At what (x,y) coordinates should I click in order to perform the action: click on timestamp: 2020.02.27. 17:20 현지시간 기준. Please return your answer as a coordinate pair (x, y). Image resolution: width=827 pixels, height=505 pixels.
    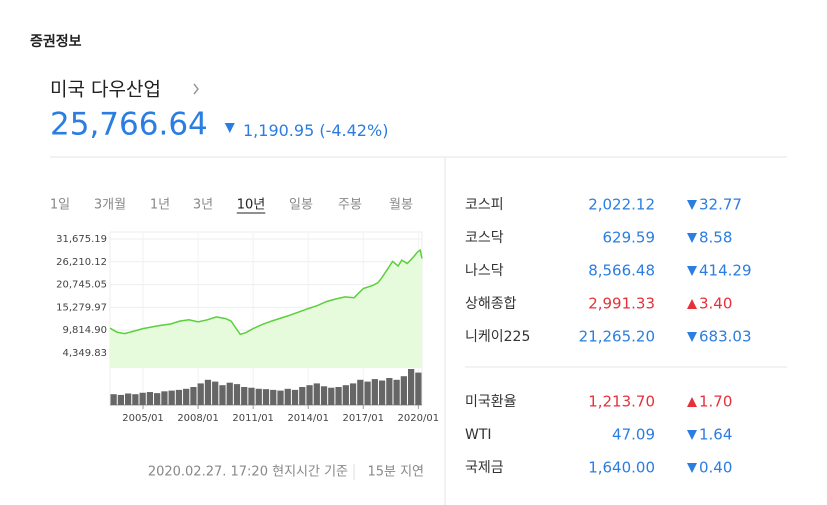
    Looking at the image, I should click on (248, 472).